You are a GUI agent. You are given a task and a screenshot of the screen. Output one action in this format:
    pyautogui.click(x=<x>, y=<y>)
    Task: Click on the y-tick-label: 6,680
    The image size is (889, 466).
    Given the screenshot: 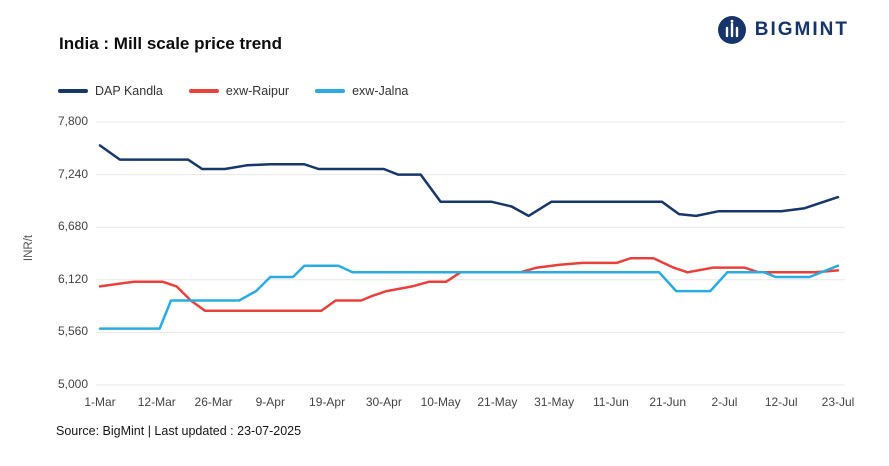 What is the action you would take?
    pyautogui.click(x=72, y=226)
    